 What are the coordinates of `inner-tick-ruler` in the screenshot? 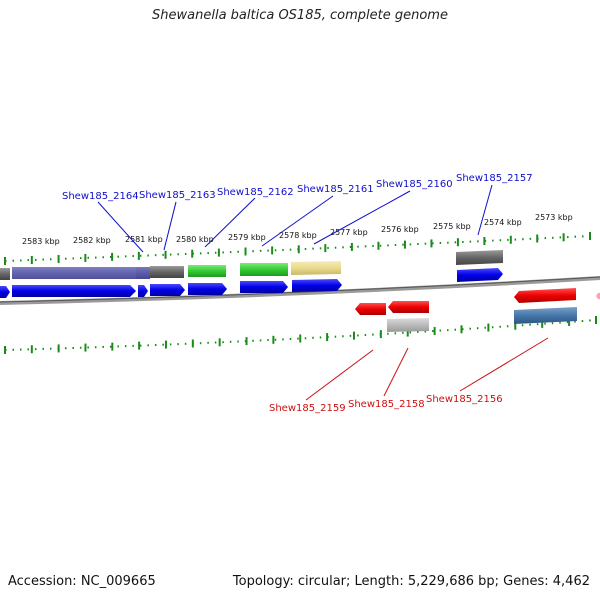 It's located at (300, 335).